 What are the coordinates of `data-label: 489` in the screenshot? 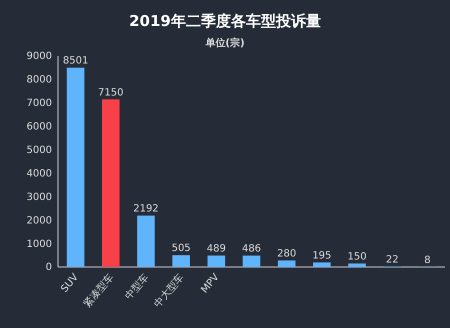 It's located at (216, 249).